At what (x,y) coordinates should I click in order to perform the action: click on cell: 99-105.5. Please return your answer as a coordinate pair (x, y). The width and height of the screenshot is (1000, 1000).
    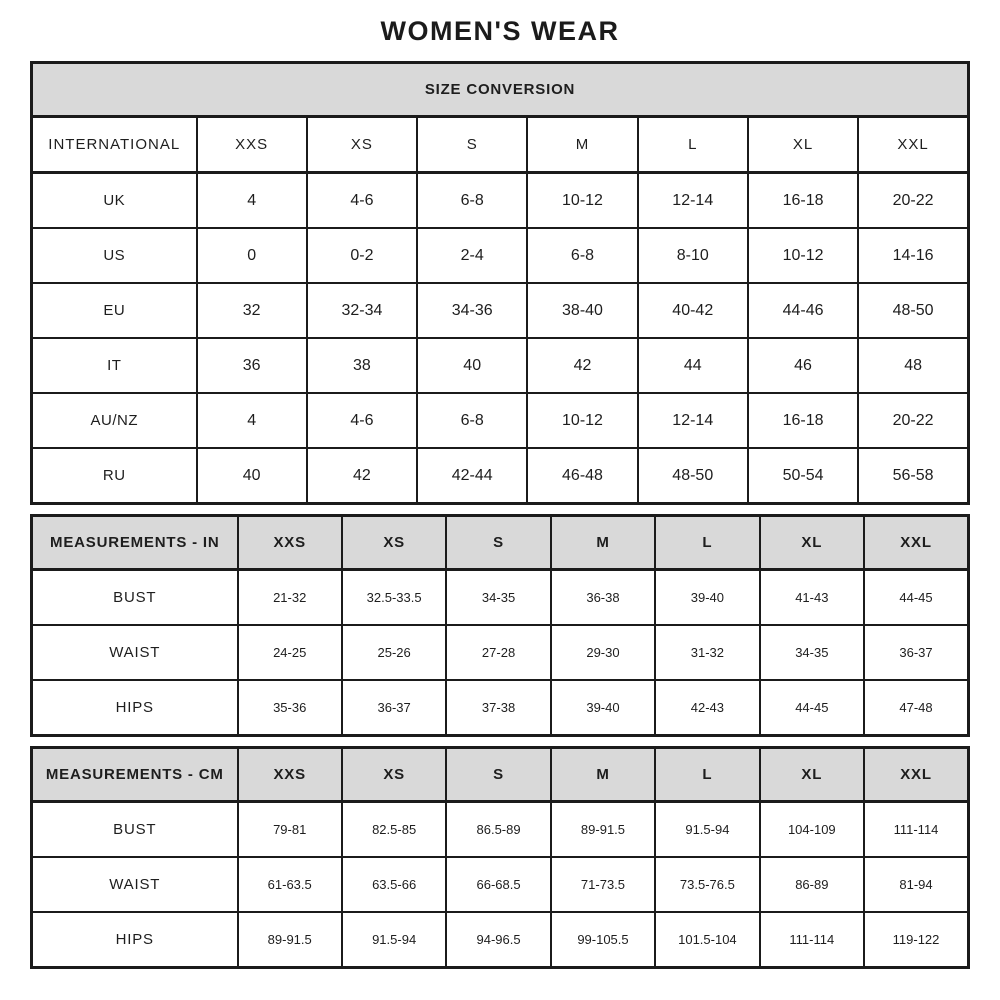
    Looking at the image, I should click on (603, 940).